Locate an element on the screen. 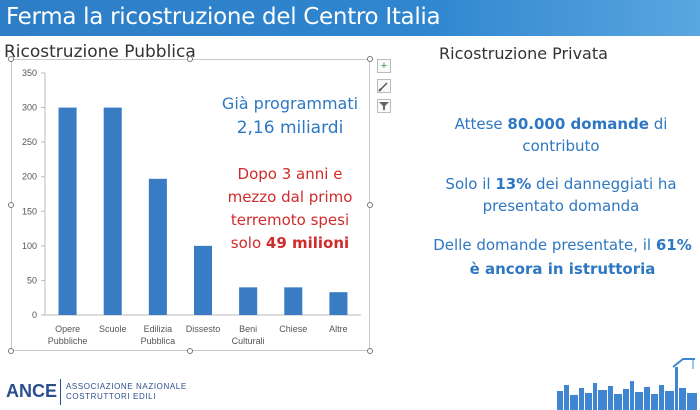 The height and width of the screenshot is (410, 700). chart-filters-button is located at coordinates (384, 106).